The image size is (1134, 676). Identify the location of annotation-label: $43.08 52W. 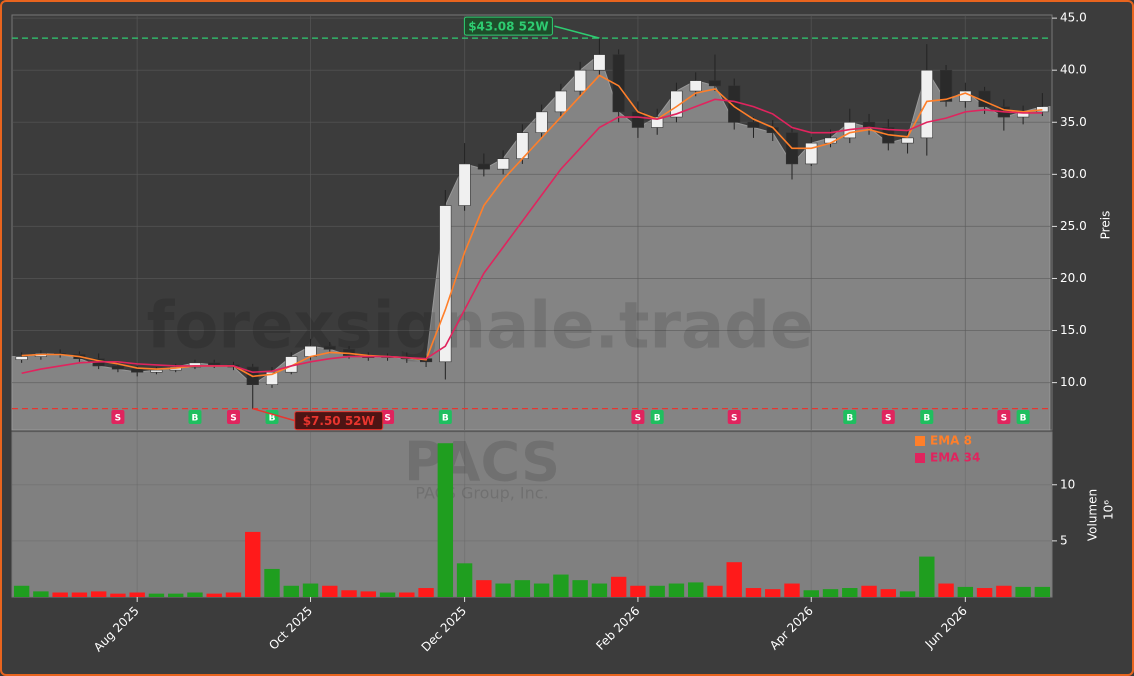
(508, 27).